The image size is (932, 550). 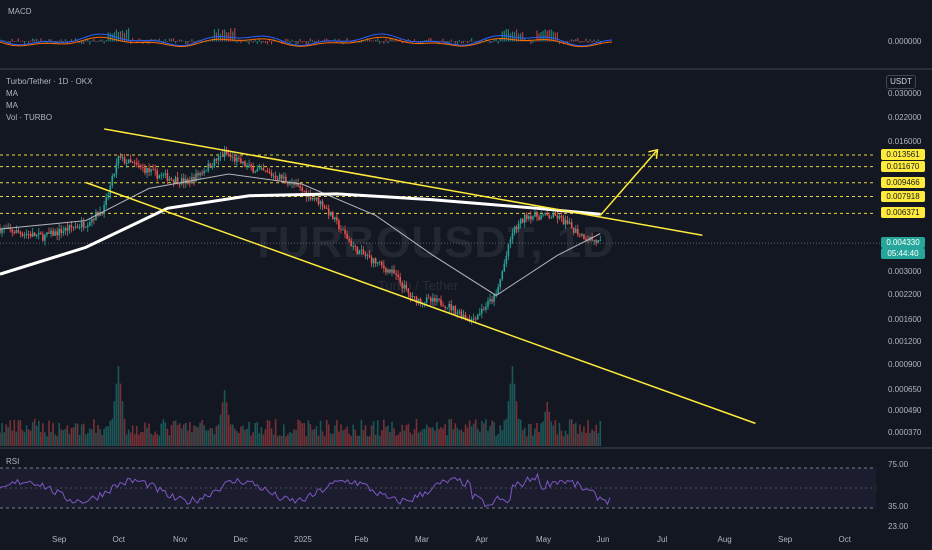 What do you see at coordinates (13, 461) in the screenshot?
I see `rsi-legend: RSI` at bounding box center [13, 461].